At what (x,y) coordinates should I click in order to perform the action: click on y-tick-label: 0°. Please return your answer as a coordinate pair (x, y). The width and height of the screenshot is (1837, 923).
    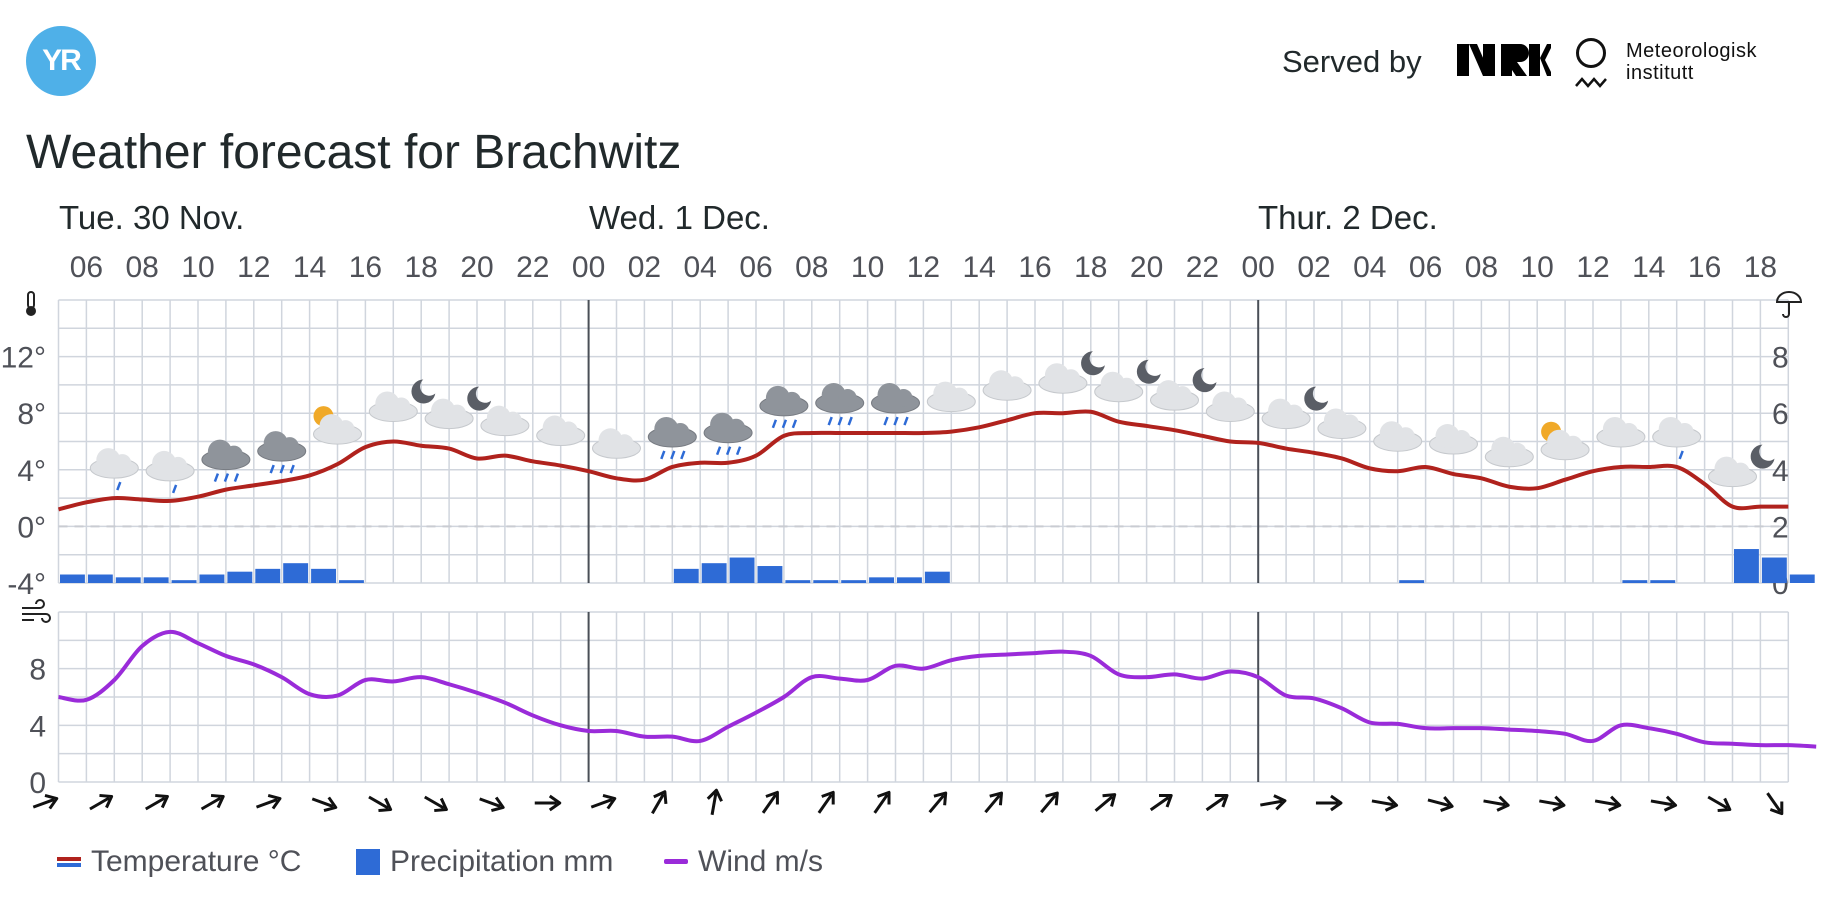
    Looking at the image, I should click on (31, 527).